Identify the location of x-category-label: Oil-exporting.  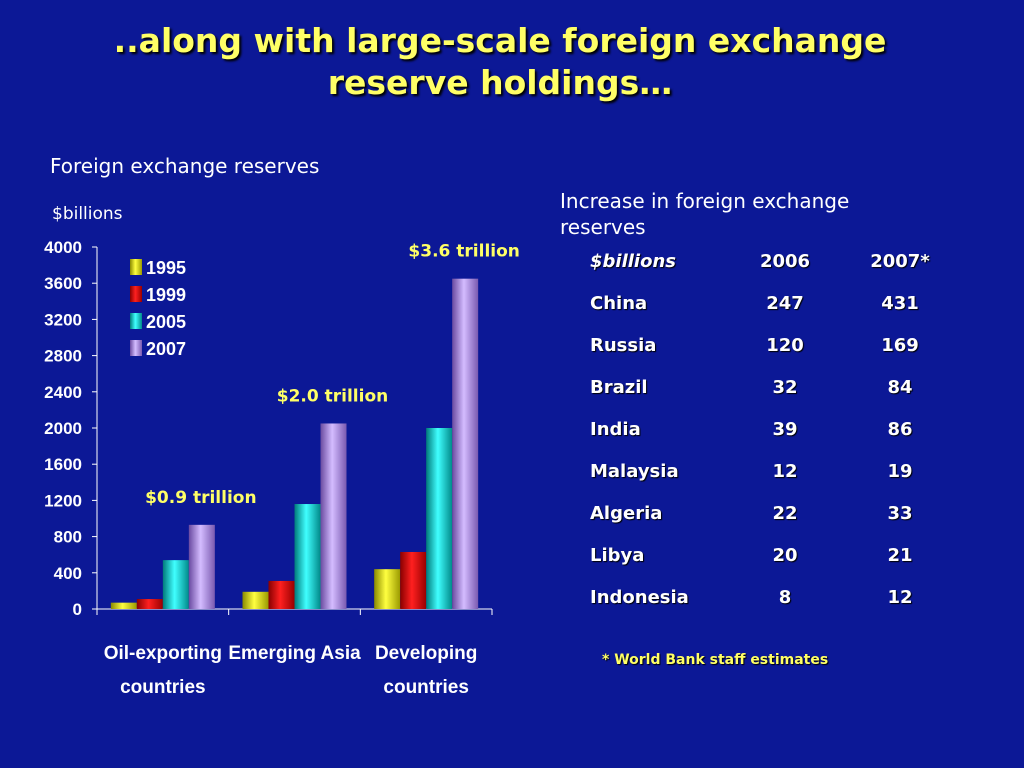
(163, 653).